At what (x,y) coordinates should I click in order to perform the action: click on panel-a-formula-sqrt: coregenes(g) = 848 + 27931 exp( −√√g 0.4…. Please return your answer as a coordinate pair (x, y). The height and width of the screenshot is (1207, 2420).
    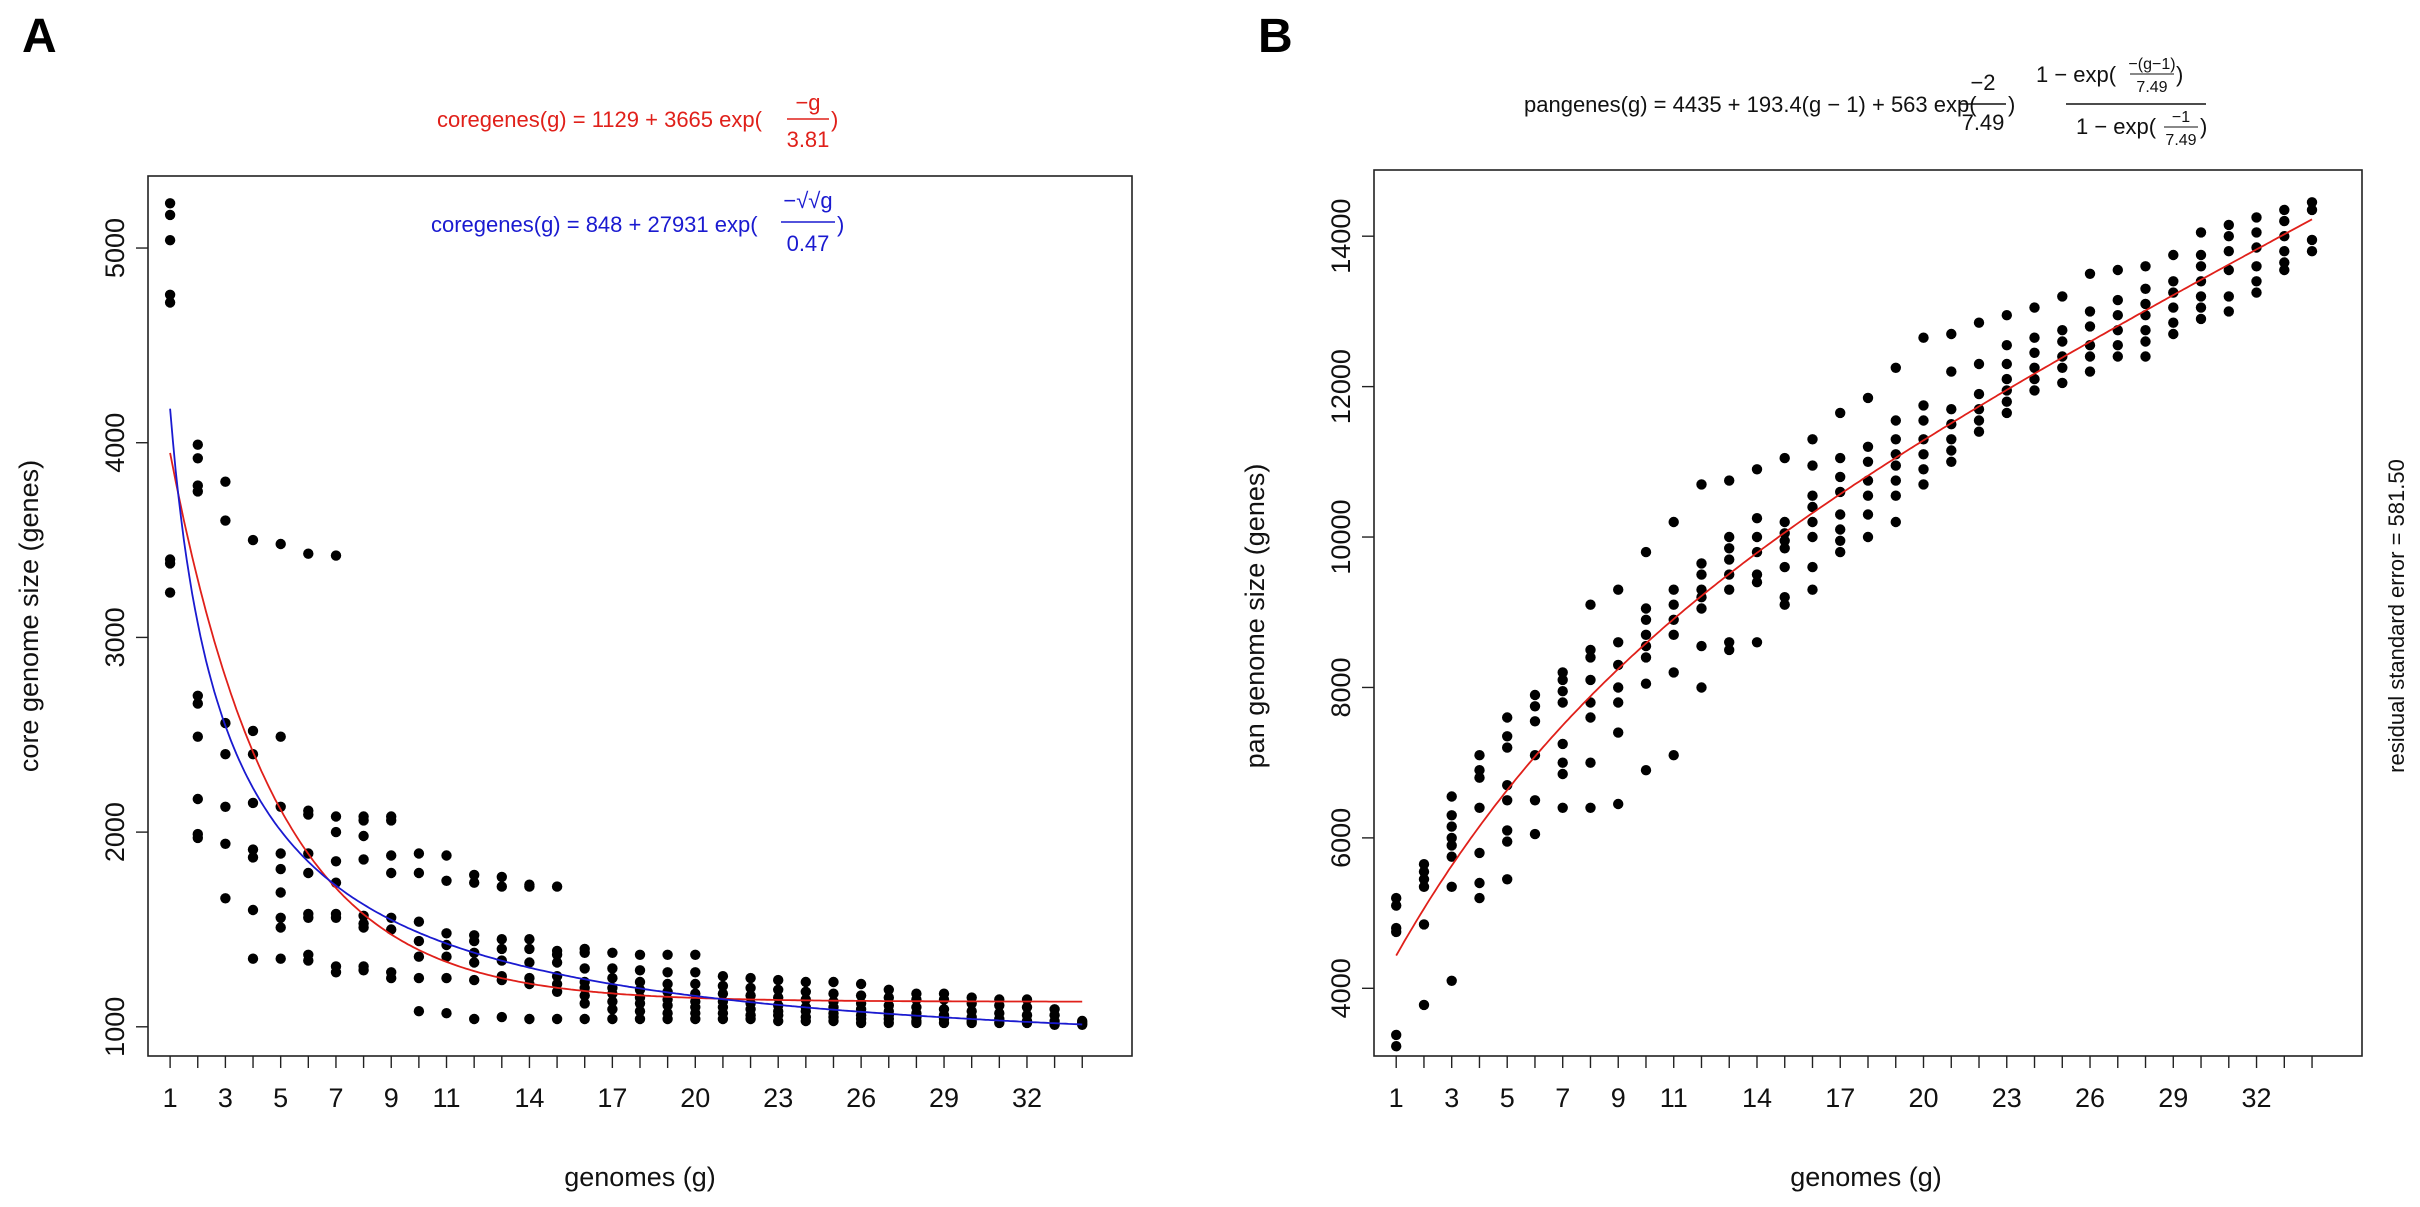
    Looking at the image, I should click on (637, 222).